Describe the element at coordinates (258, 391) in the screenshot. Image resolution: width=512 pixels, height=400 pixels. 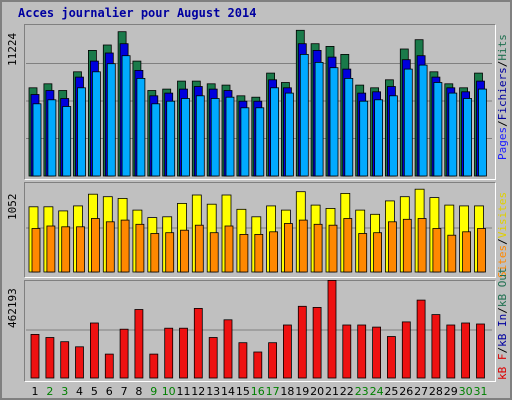
I see `day-label-16: 16` at that location.